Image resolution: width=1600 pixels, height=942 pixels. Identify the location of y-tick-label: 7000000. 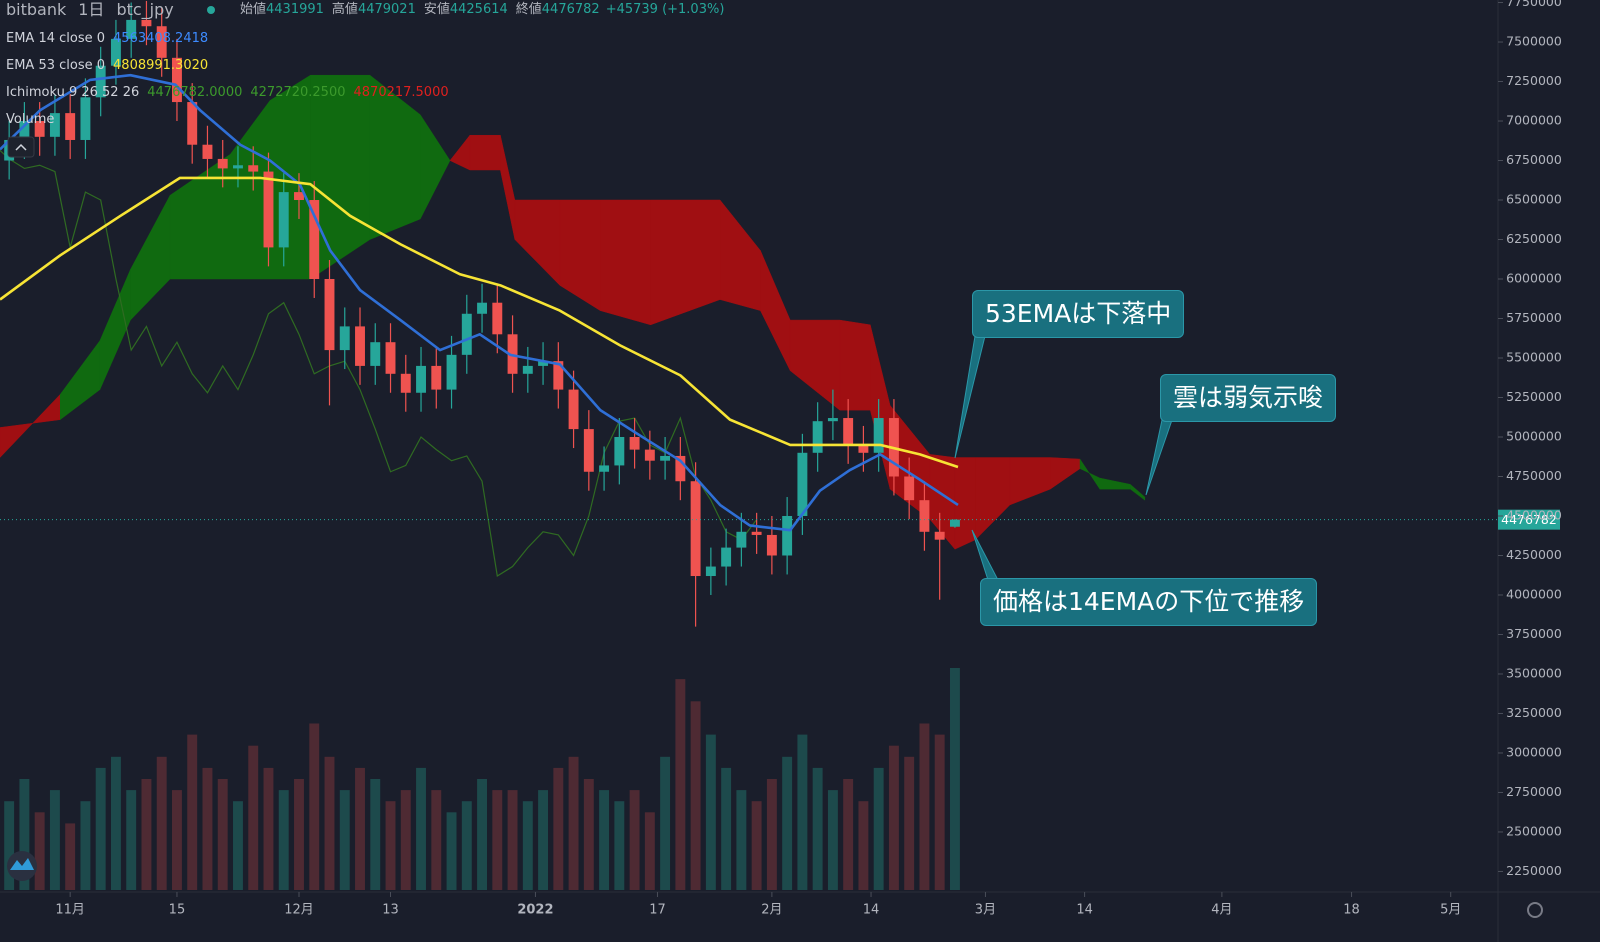
(1534, 120).